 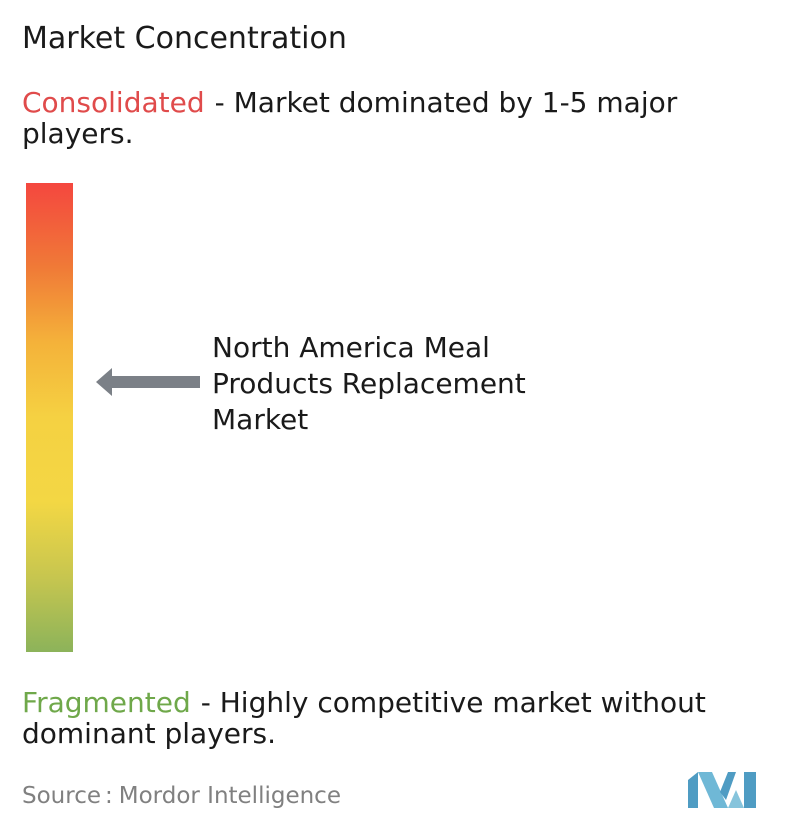 I want to click on consolidated-term: Consolidated, so click(x=113, y=102).